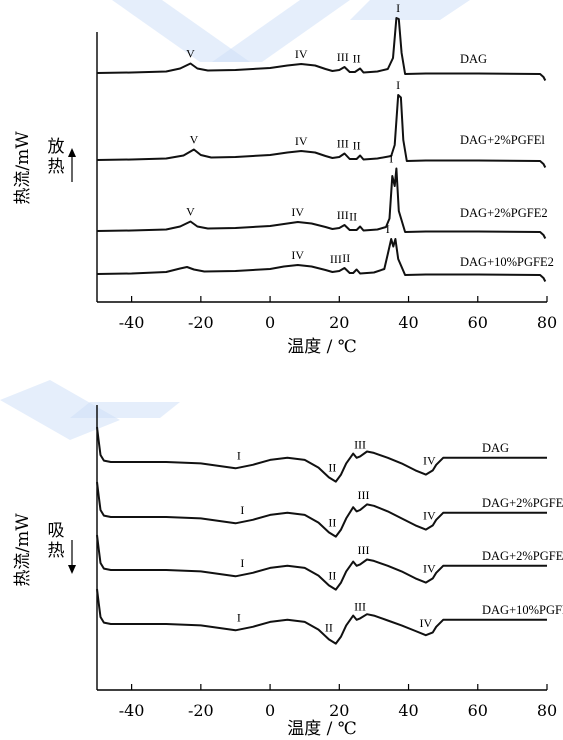  I want to click on direction-indicator: 吸 热, so click(62, 547).